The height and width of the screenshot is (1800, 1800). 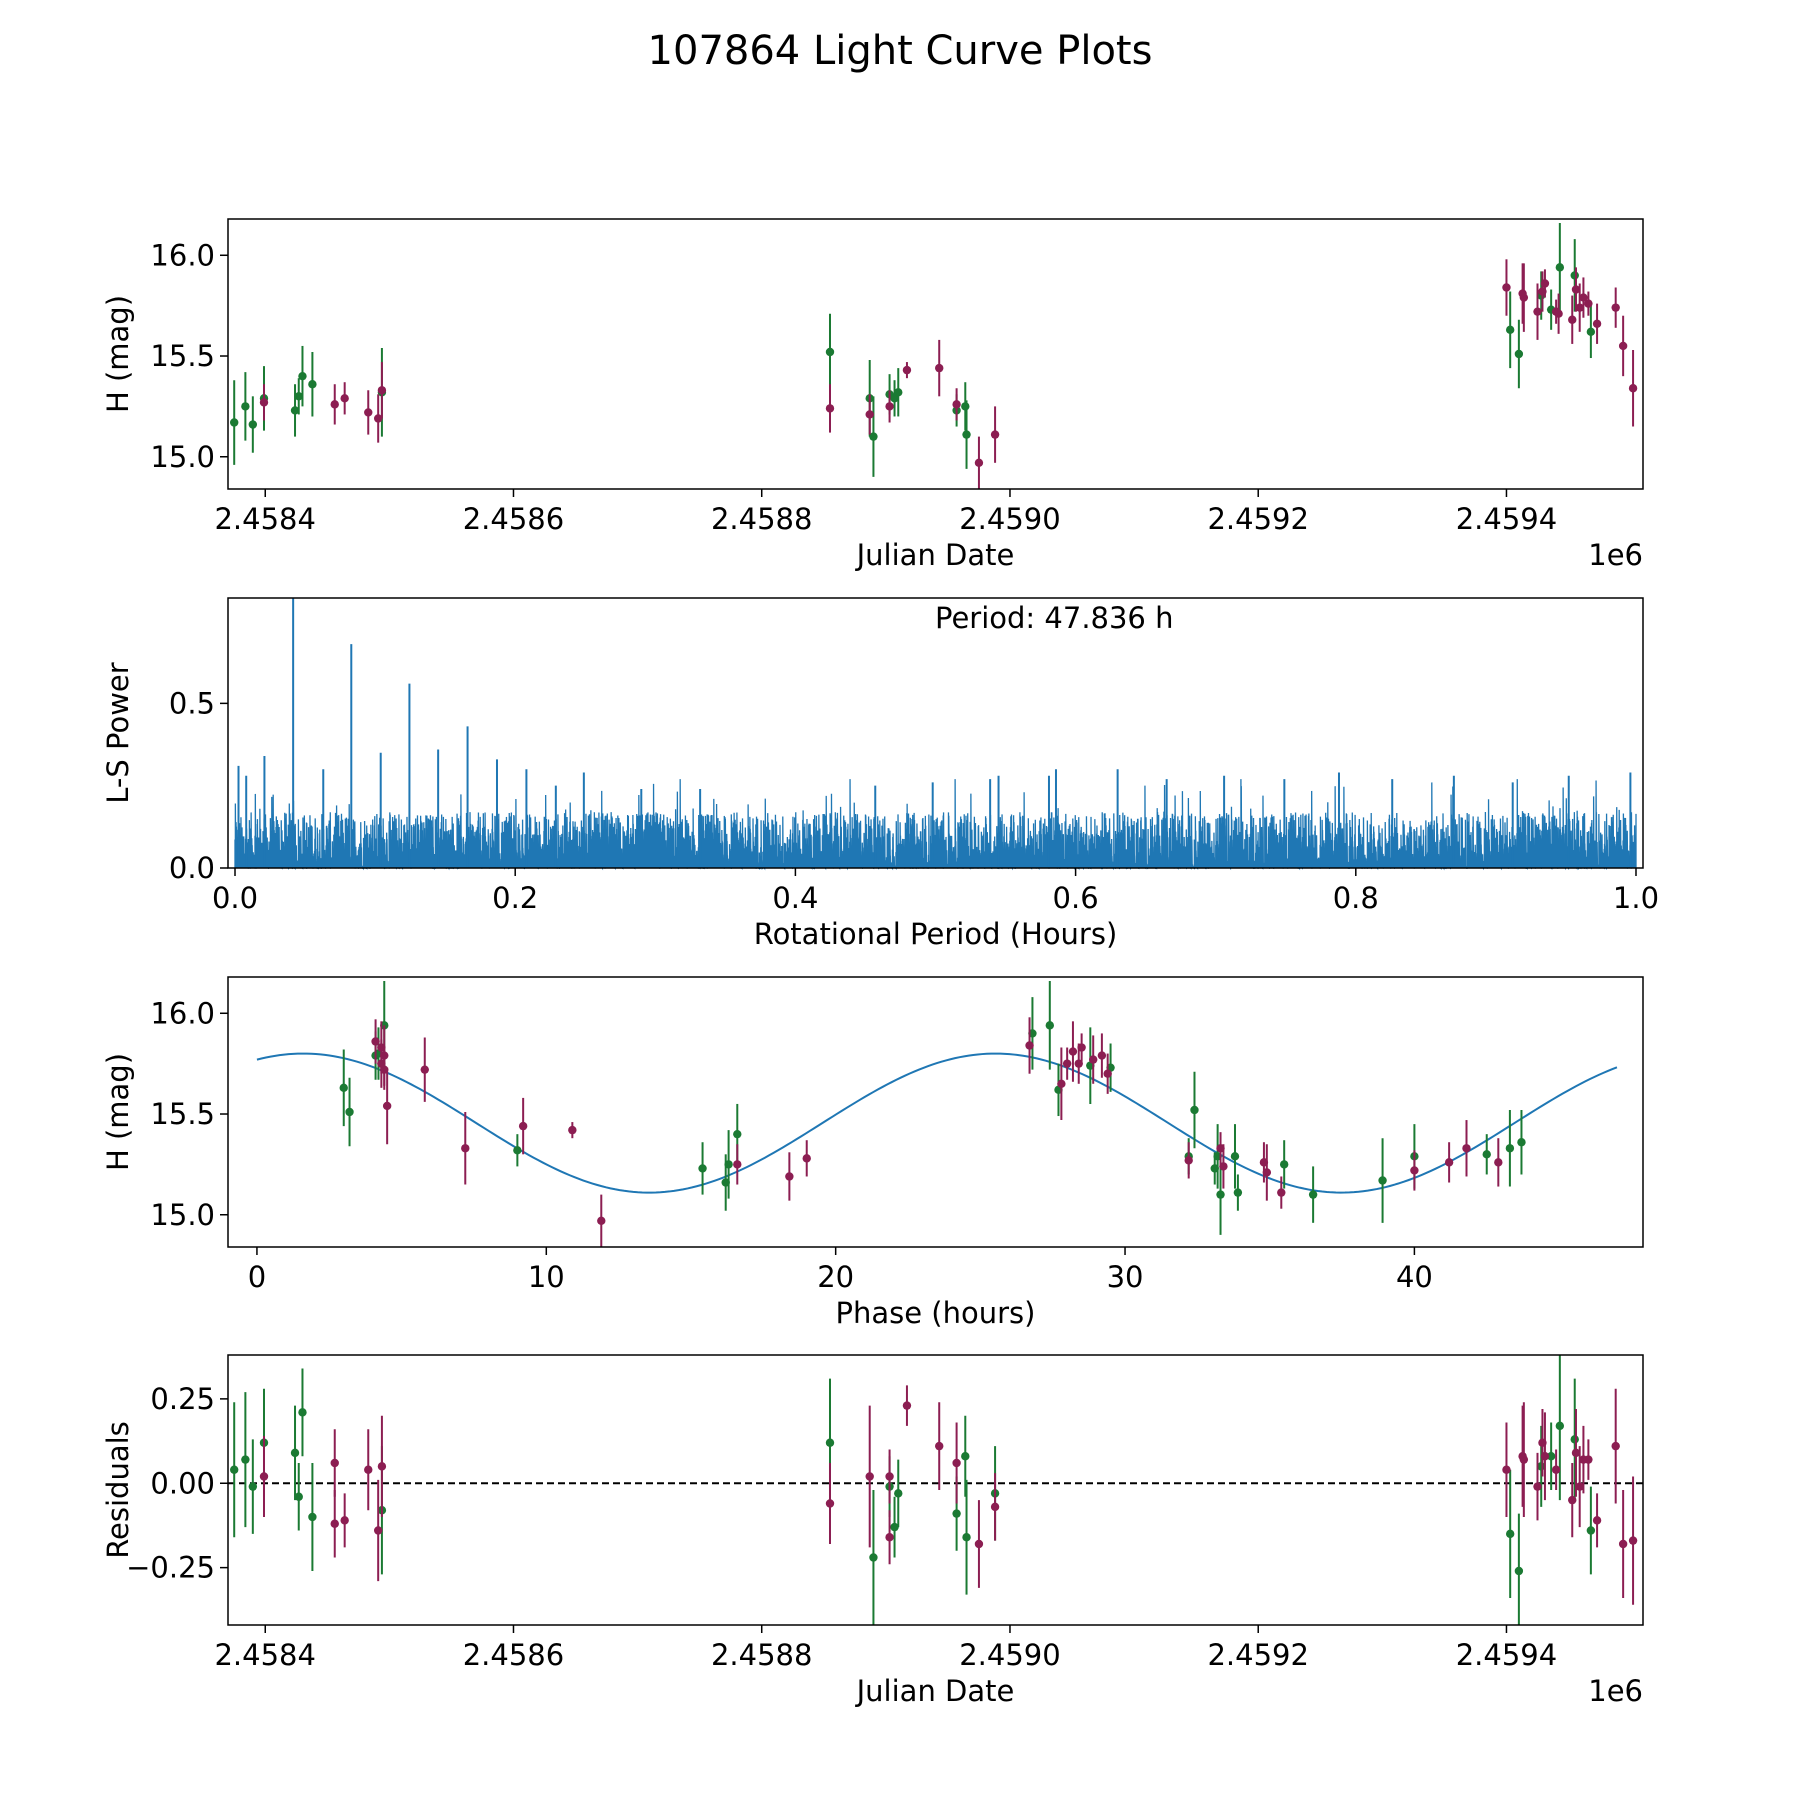 I want to click on periodogram-line, so click(x=935, y=825).